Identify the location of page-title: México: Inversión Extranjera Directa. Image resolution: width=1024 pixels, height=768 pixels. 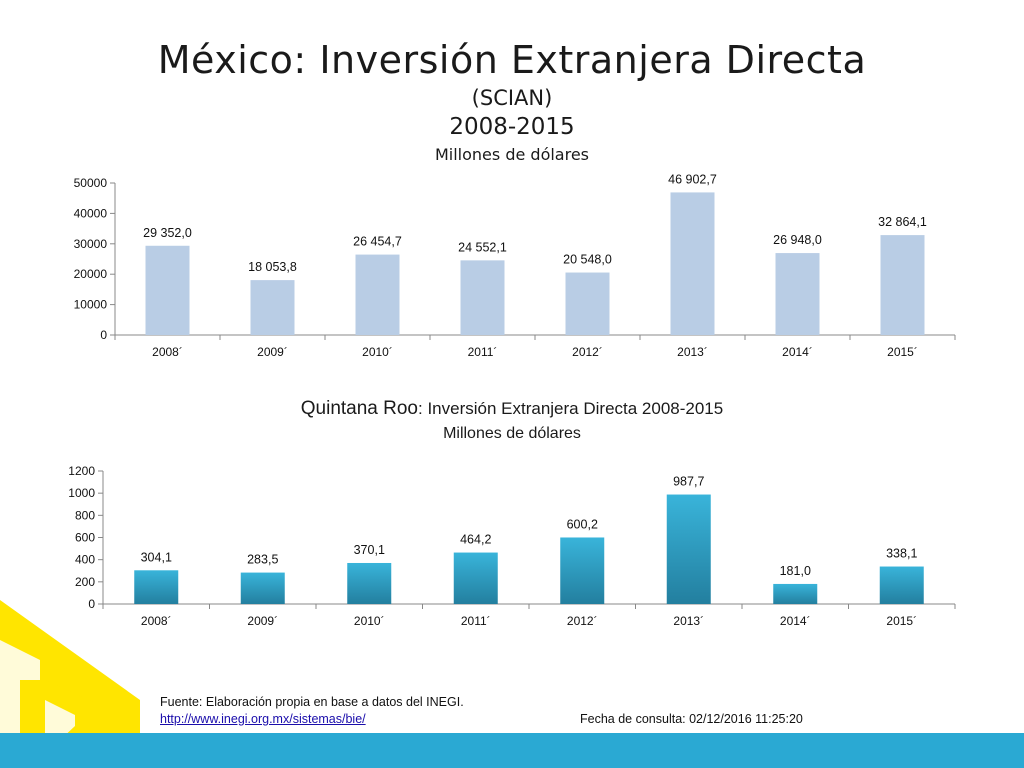
(512, 60).